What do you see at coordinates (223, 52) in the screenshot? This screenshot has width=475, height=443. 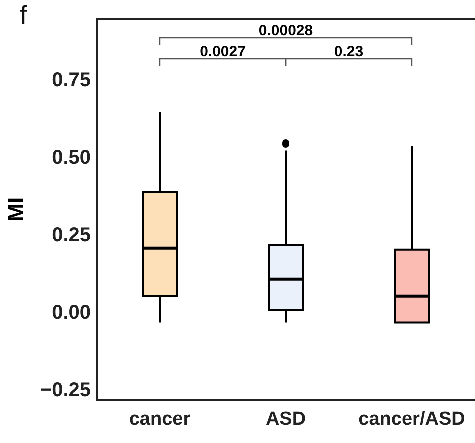 I see `annotation: 0.0027` at bounding box center [223, 52].